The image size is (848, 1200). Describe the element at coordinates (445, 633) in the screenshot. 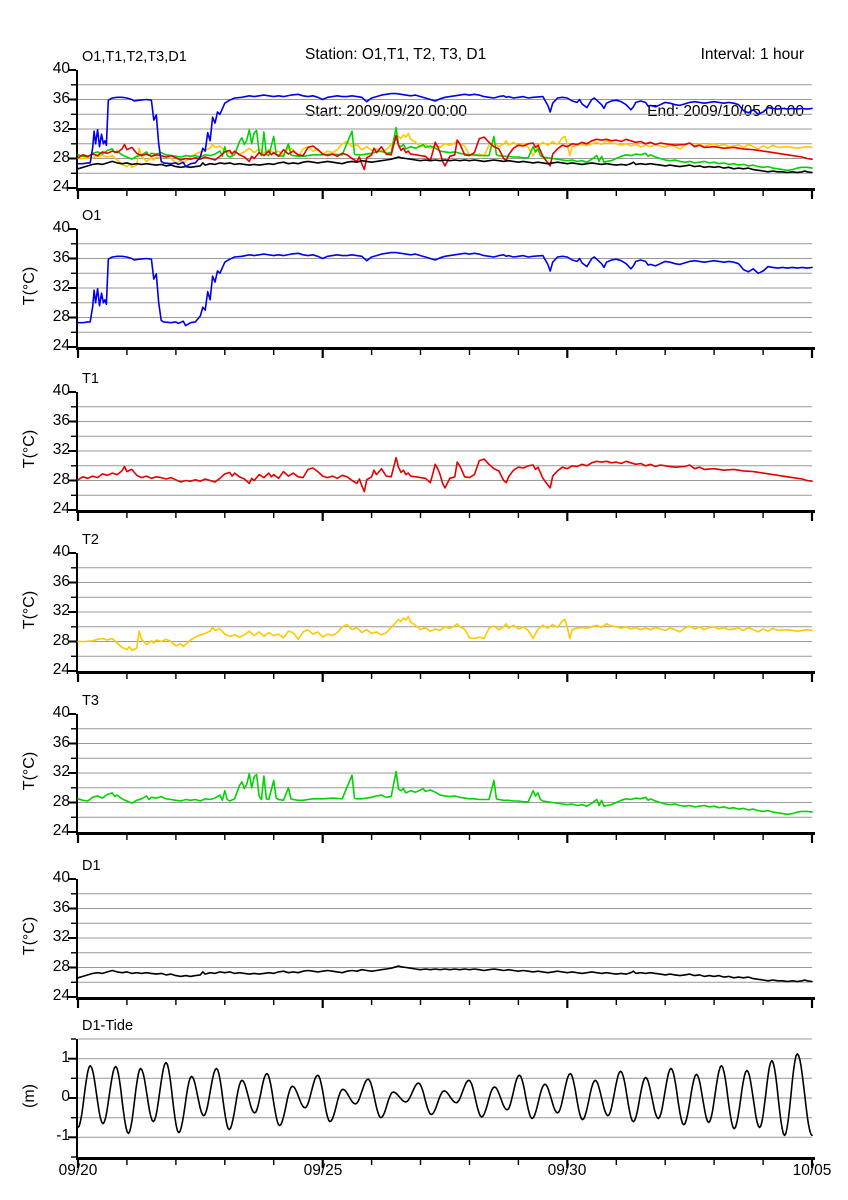

I see `series-t2-line` at that location.